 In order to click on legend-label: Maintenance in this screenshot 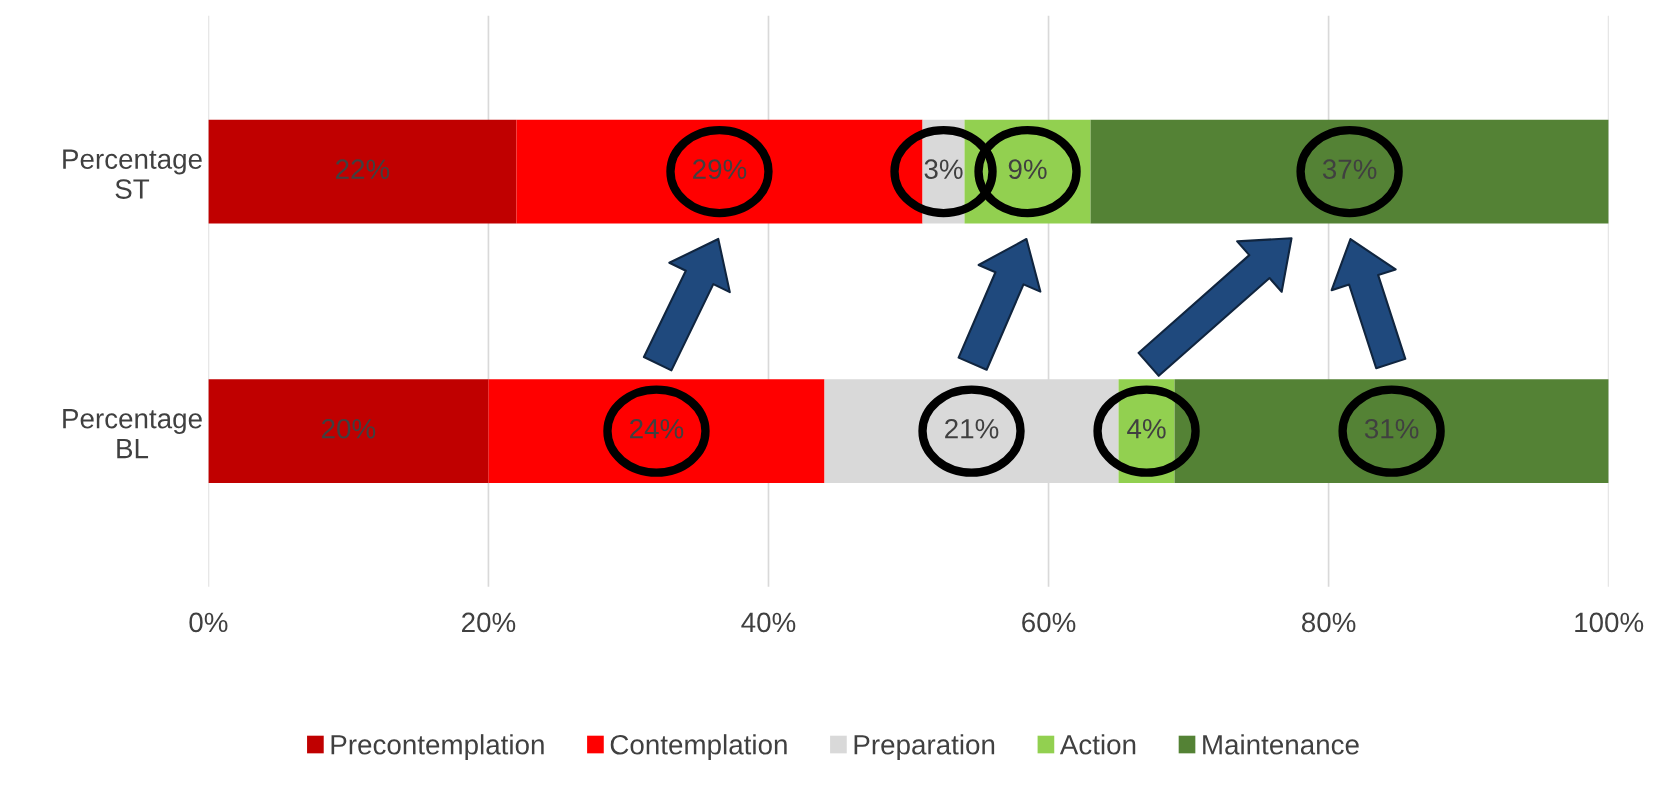, I will do `click(1281, 744)`.